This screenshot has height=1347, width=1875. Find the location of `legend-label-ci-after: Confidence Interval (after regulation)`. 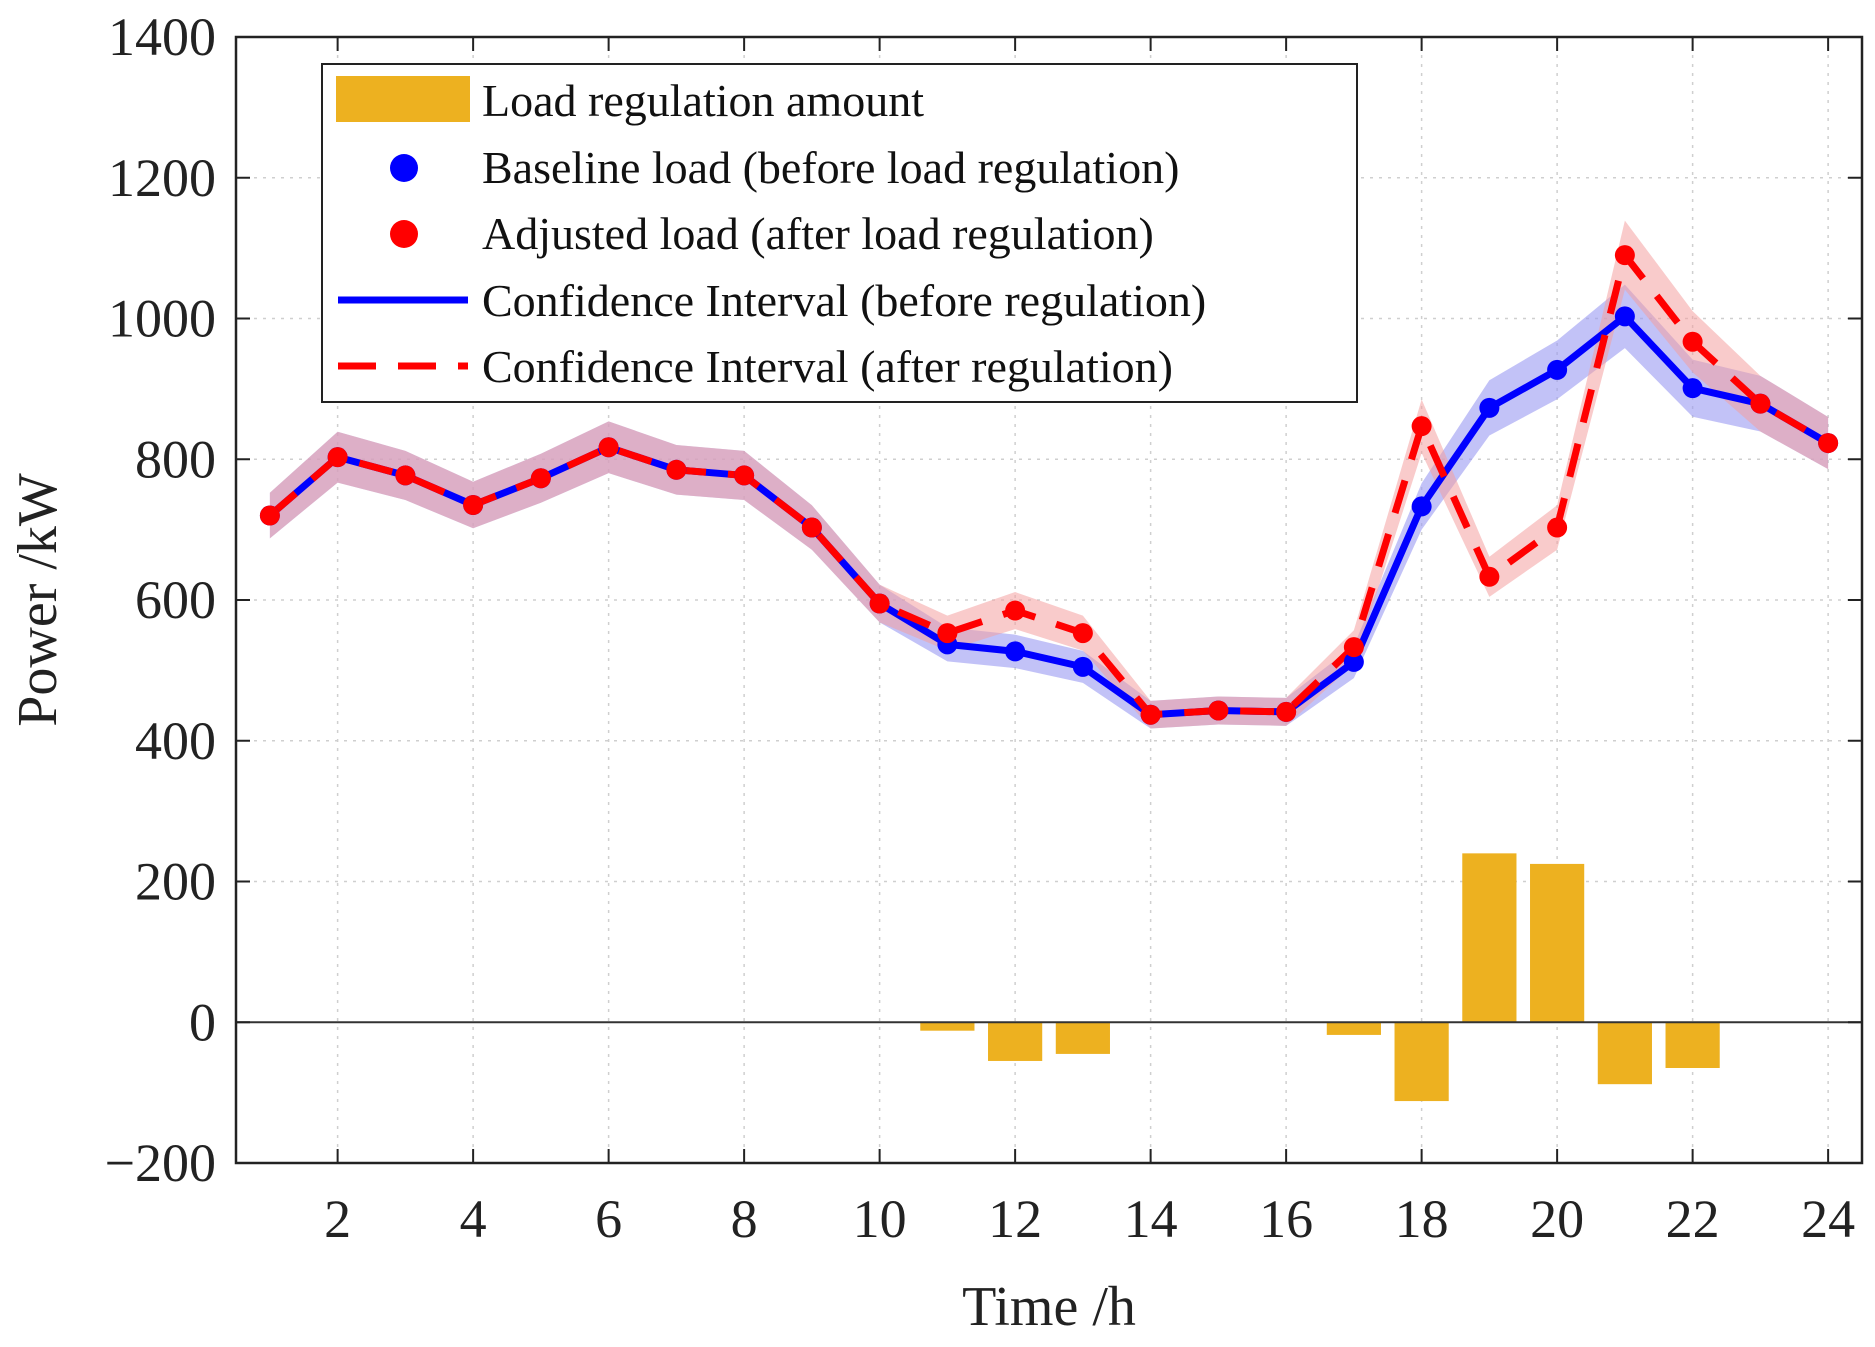

legend-label-ci-after: Confidence Interval (after regulation) is located at coordinates (827, 366).